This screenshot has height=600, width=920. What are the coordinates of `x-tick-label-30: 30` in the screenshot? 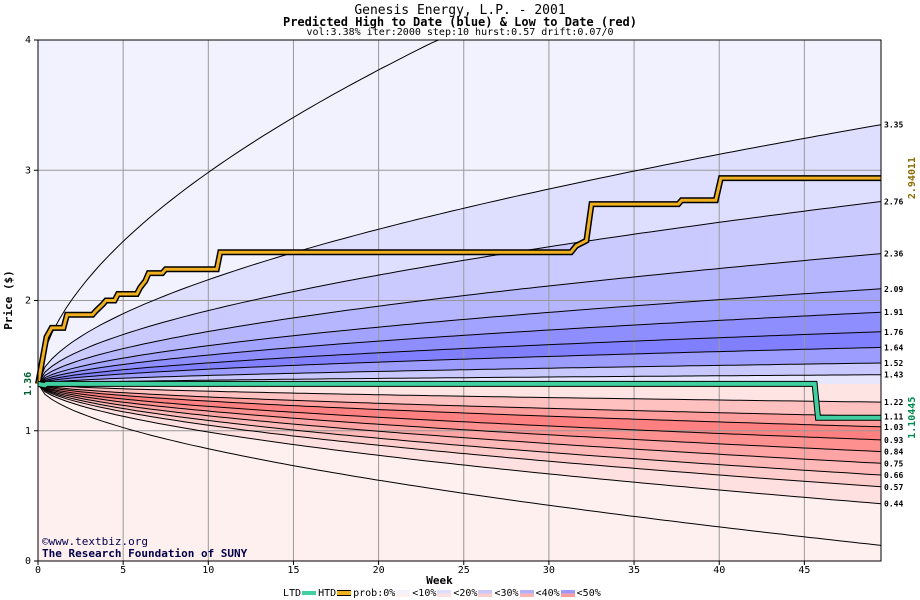 It's located at (549, 570).